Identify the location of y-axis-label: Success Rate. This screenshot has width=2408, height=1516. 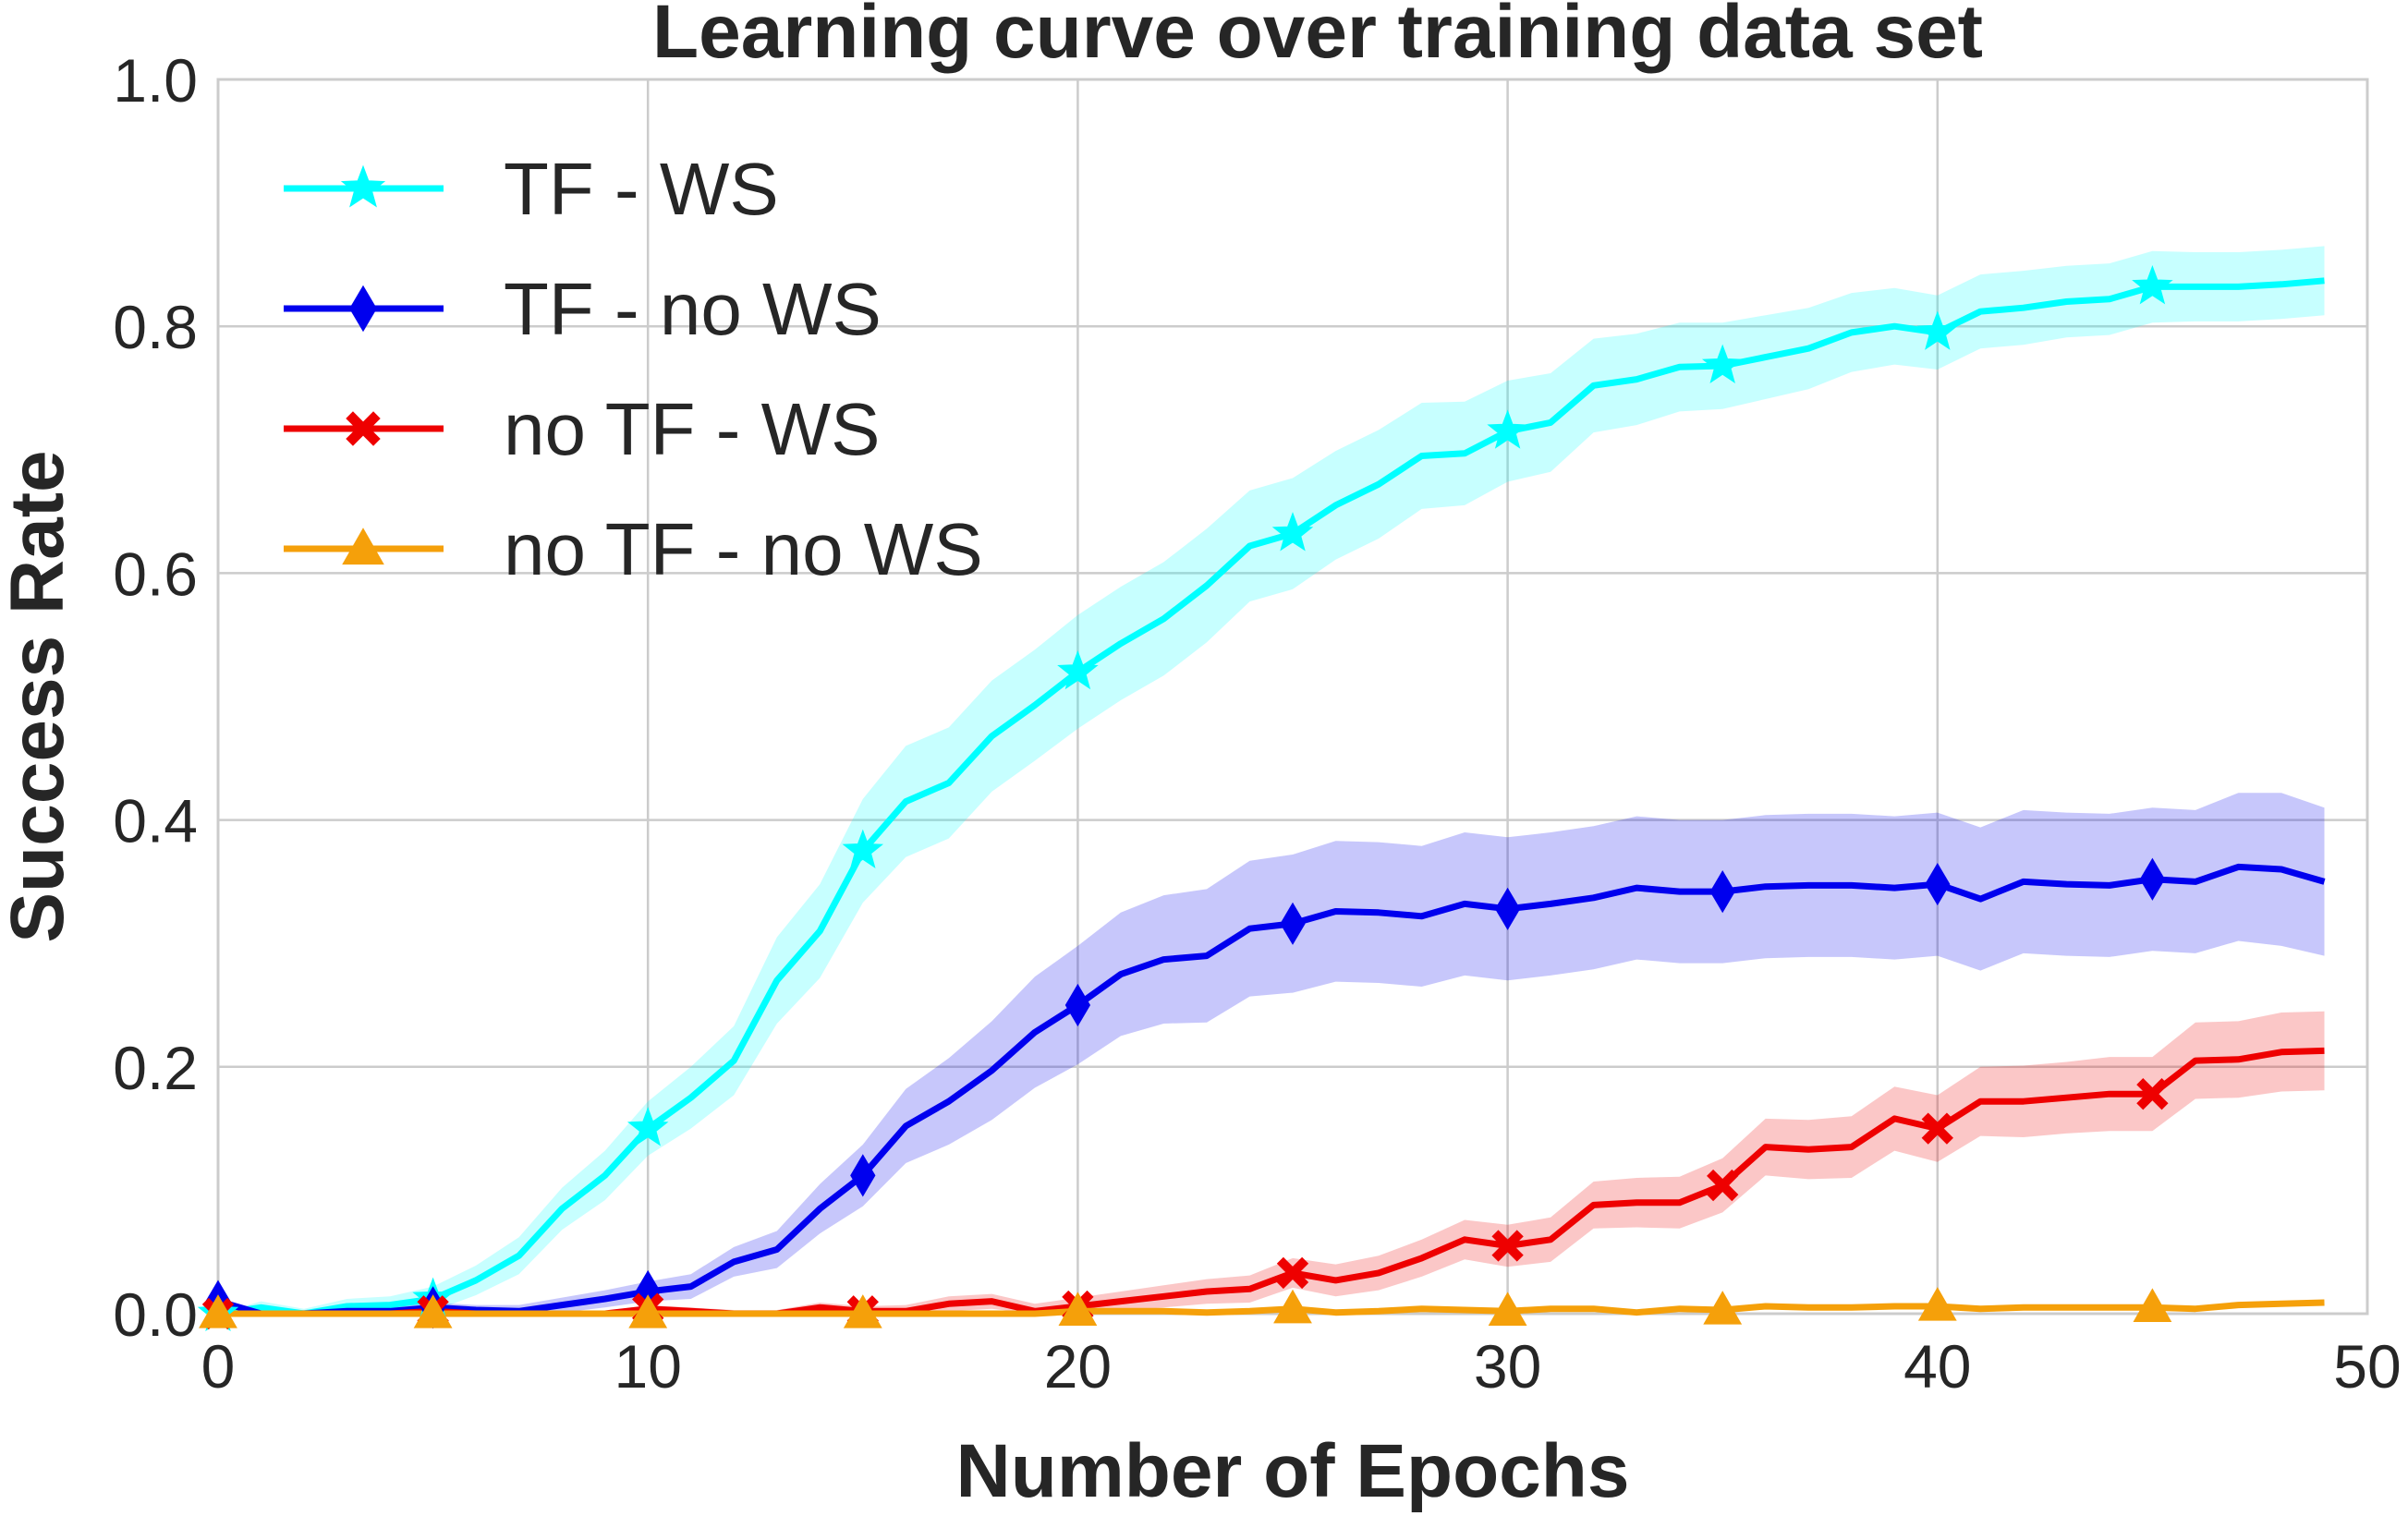
(39, 696).